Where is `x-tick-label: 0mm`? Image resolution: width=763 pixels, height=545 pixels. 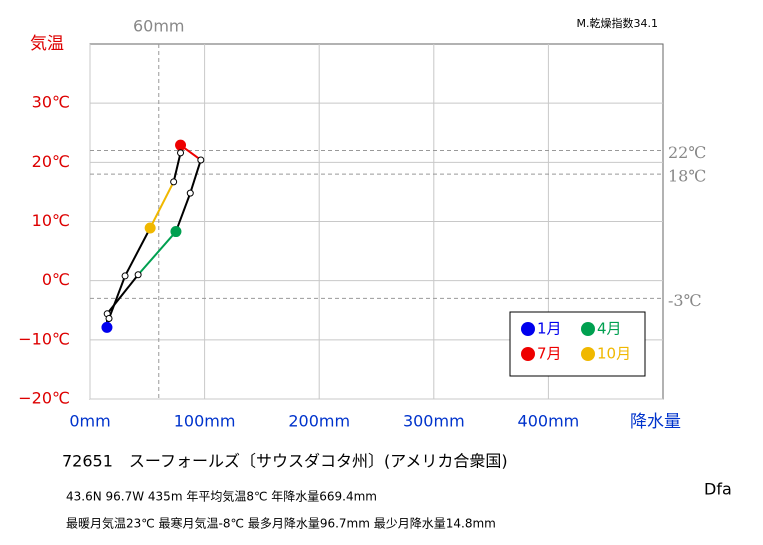 x-tick-label: 0mm is located at coordinates (89, 421).